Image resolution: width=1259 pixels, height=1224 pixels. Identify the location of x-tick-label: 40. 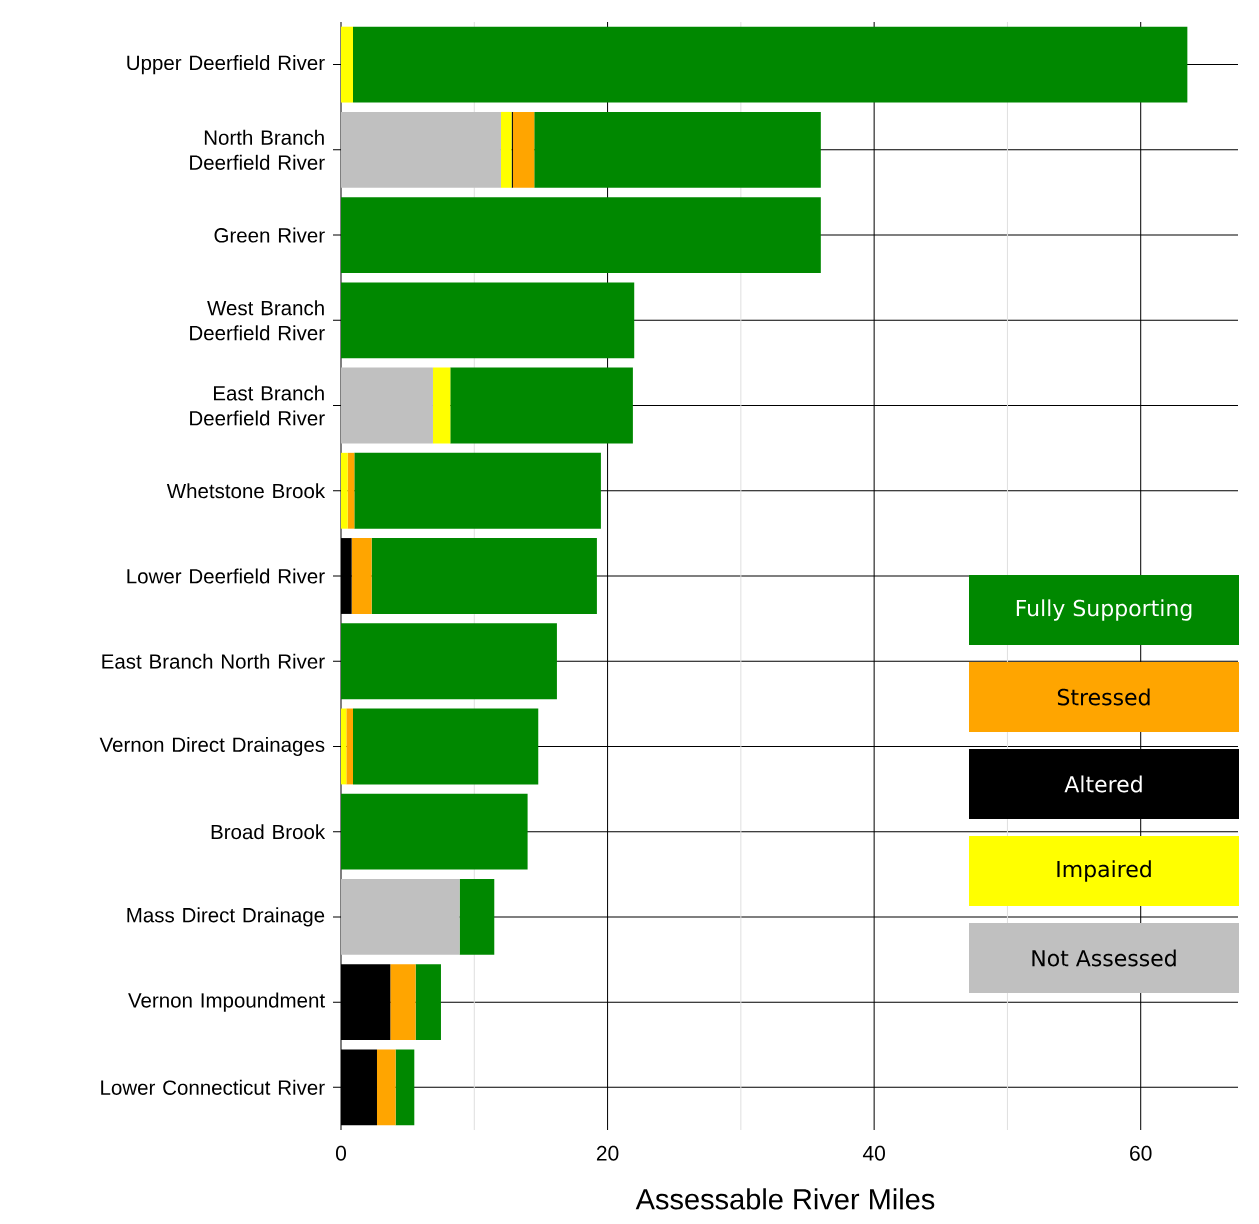
(873, 1153).